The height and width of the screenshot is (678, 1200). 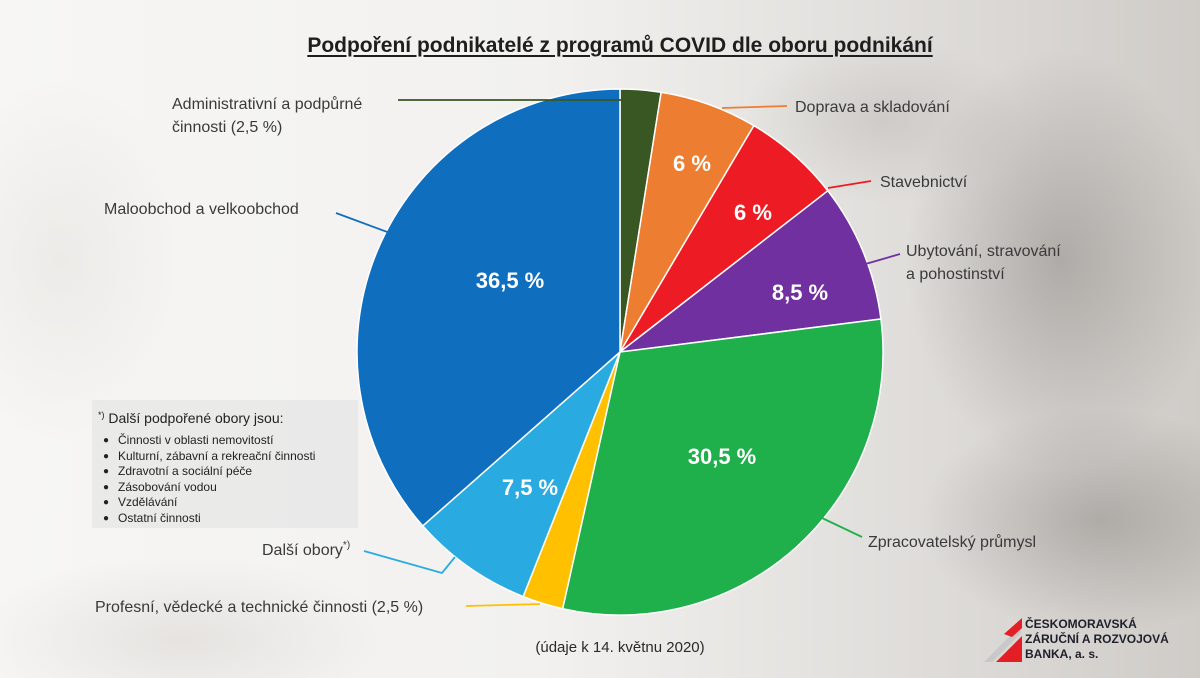 What do you see at coordinates (924, 182) in the screenshot?
I see `slice-label-stavebnictvi: Stavebnictví` at bounding box center [924, 182].